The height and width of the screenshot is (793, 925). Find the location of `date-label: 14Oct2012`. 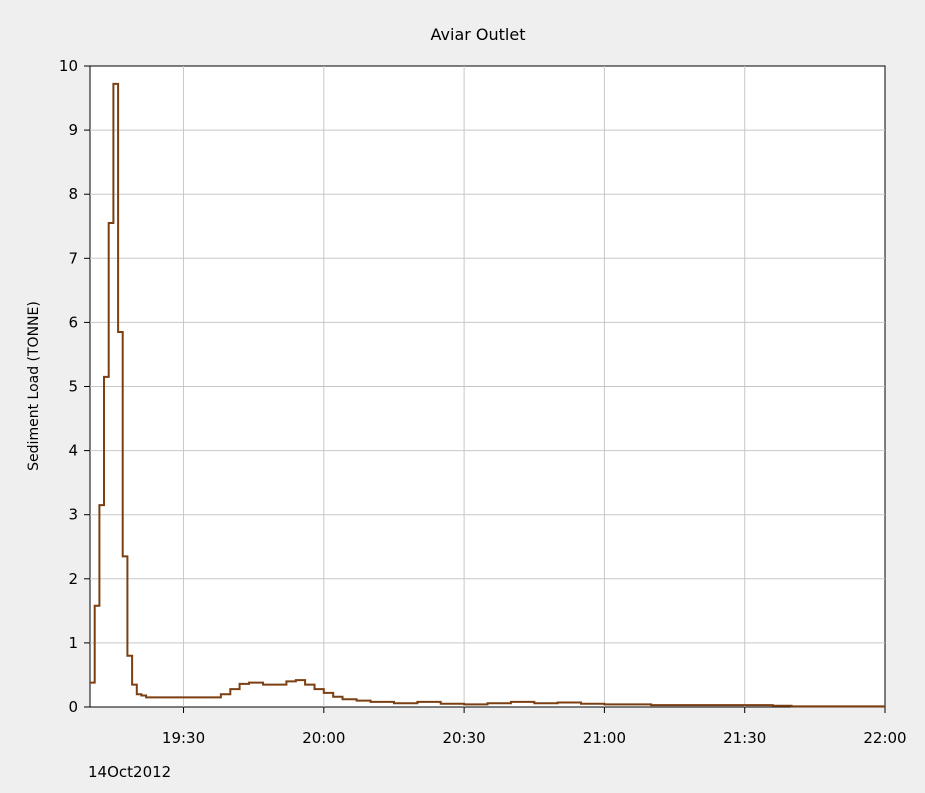

date-label: 14Oct2012 is located at coordinates (129, 772).